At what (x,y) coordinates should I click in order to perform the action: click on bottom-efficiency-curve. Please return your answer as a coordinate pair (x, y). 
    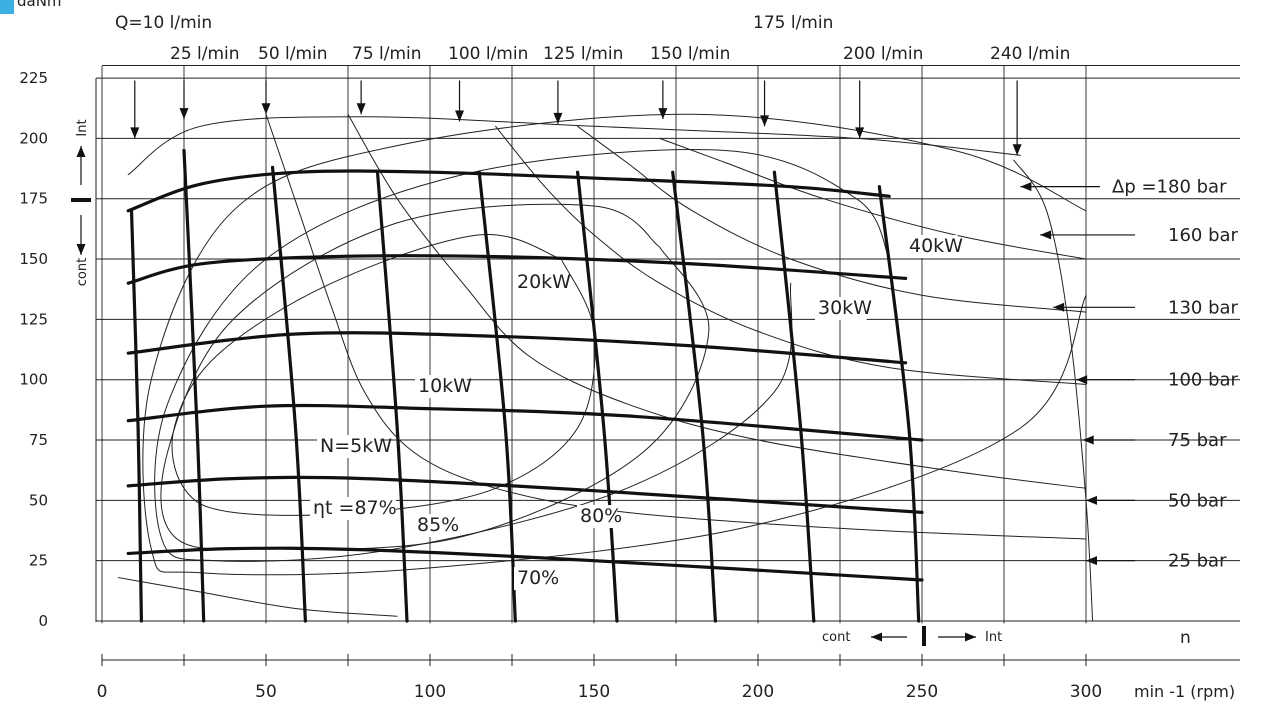
    Looking at the image, I should click on (257, 597).